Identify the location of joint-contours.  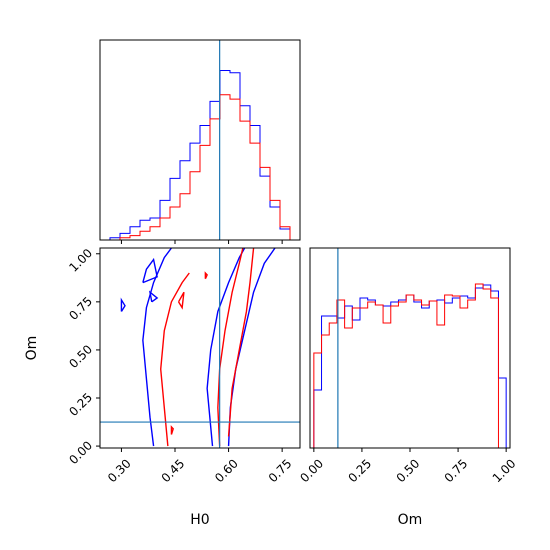
(198, 347).